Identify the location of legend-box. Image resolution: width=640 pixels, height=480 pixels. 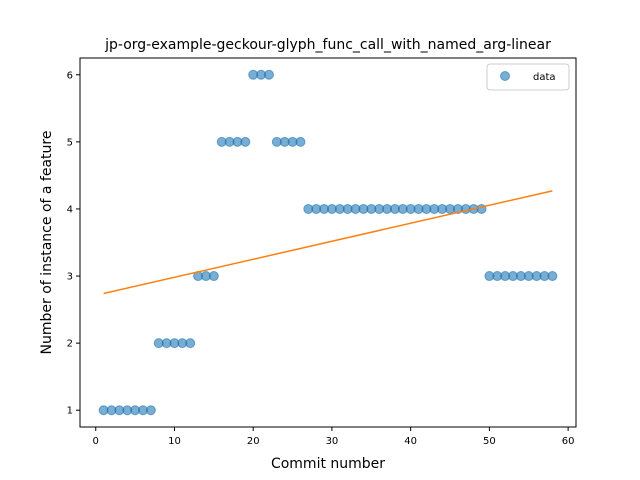
(528, 77).